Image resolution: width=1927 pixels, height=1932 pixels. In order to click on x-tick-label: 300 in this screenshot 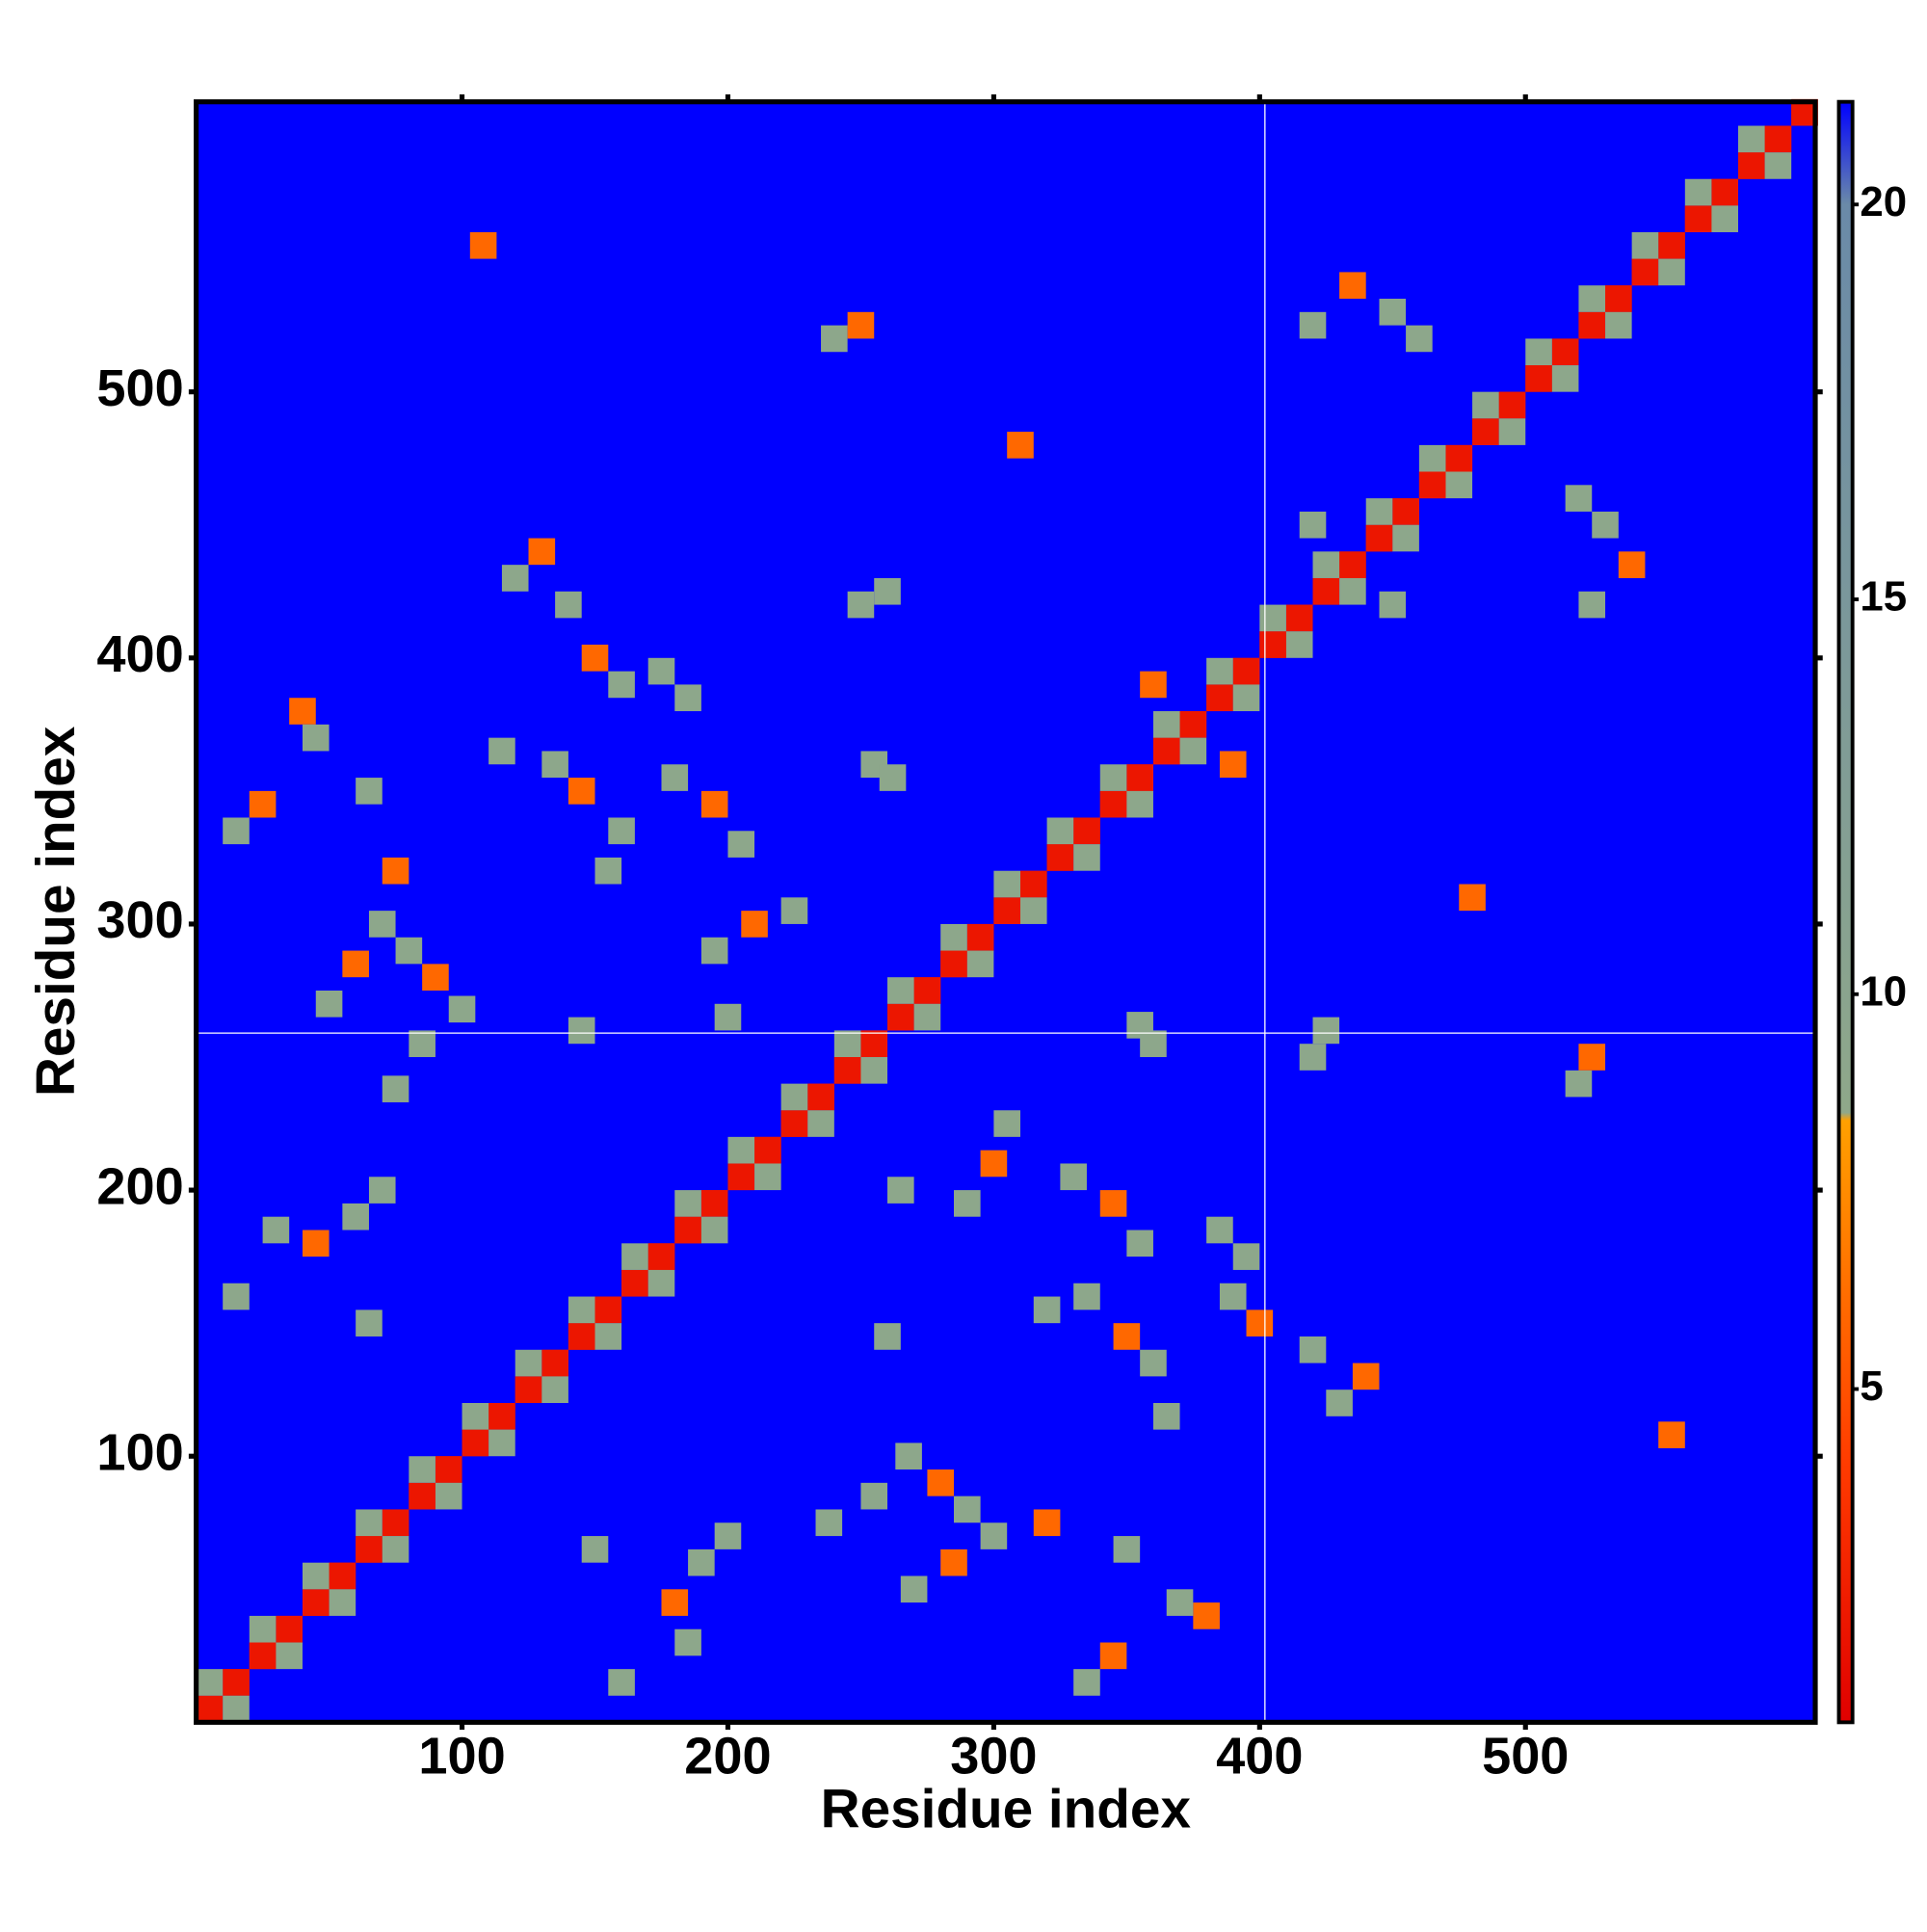, I will do `click(993, 1756)`.